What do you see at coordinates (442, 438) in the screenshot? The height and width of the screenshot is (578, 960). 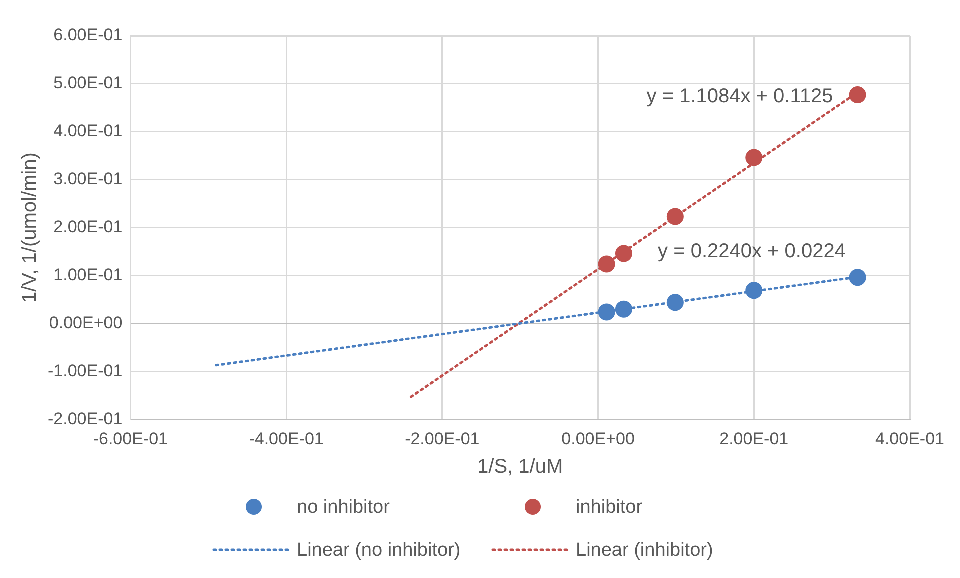 I see `x-tick-label: -2.00E-01` at bounding box center [442, 438].